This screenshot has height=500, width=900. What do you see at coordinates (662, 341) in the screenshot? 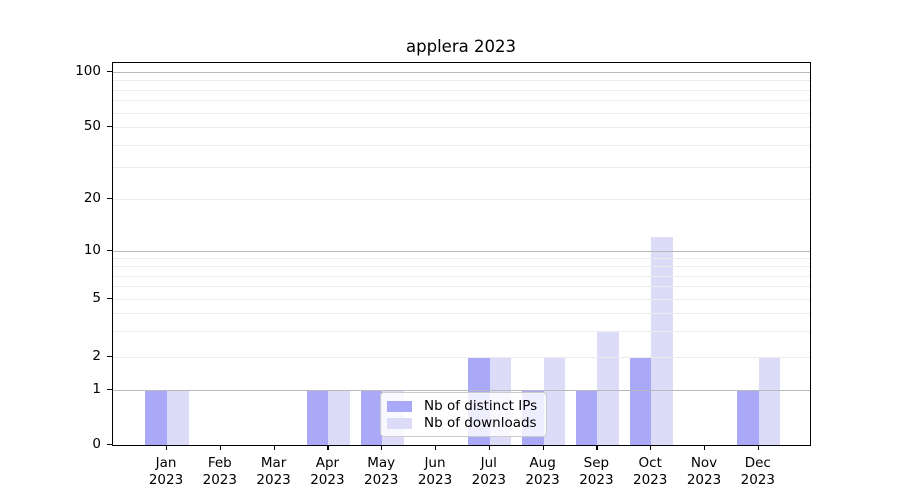
I see `bar-downloads-oct` at bounding box center [662, 341].